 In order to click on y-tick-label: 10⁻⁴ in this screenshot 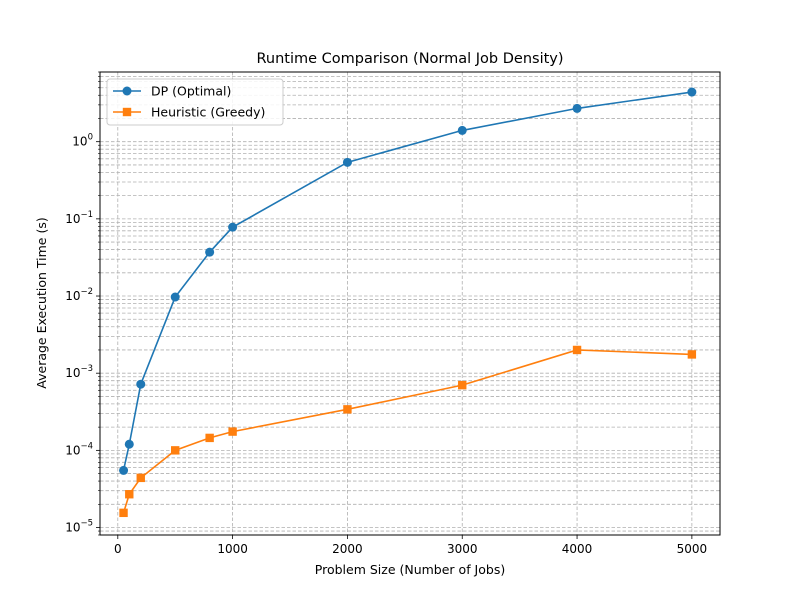, I will do `click(79, 449)`.